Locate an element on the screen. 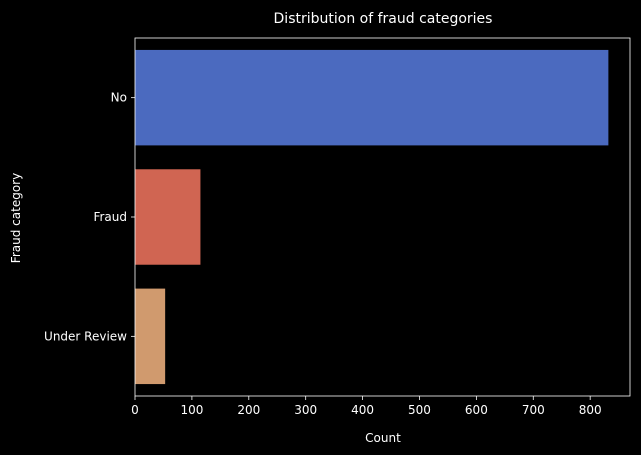 This screenshot has width=641, height=455. x-tick-label-100: 100 is located at coordinates (191, 410).